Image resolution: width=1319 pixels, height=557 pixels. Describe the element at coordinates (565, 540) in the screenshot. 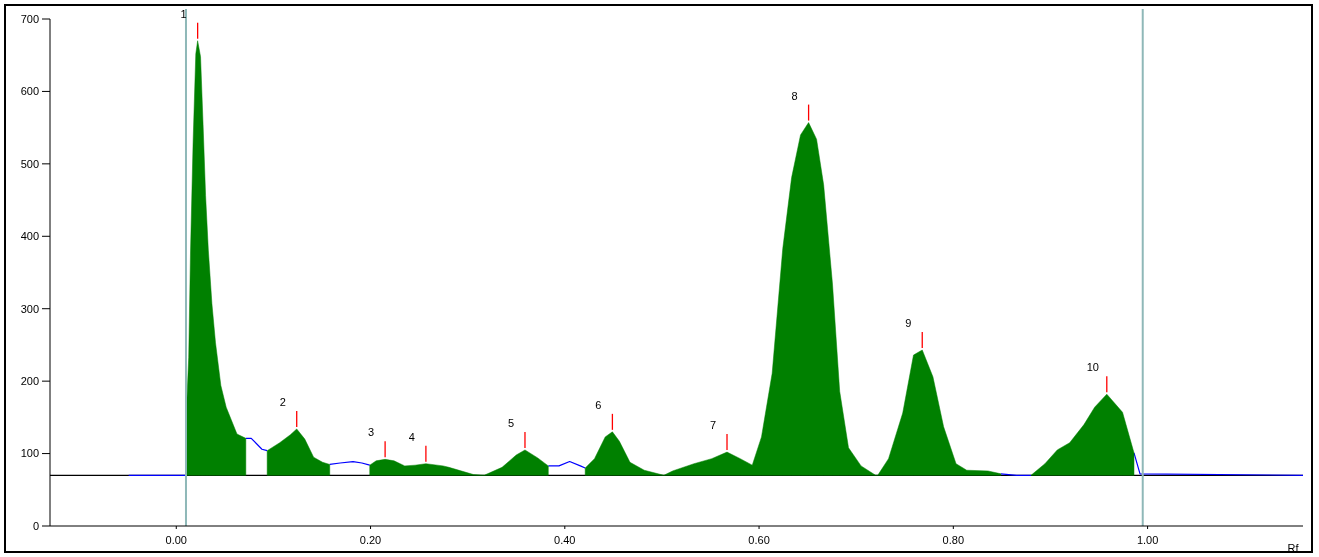

I see `x-tick-label: 0.40` at that location.